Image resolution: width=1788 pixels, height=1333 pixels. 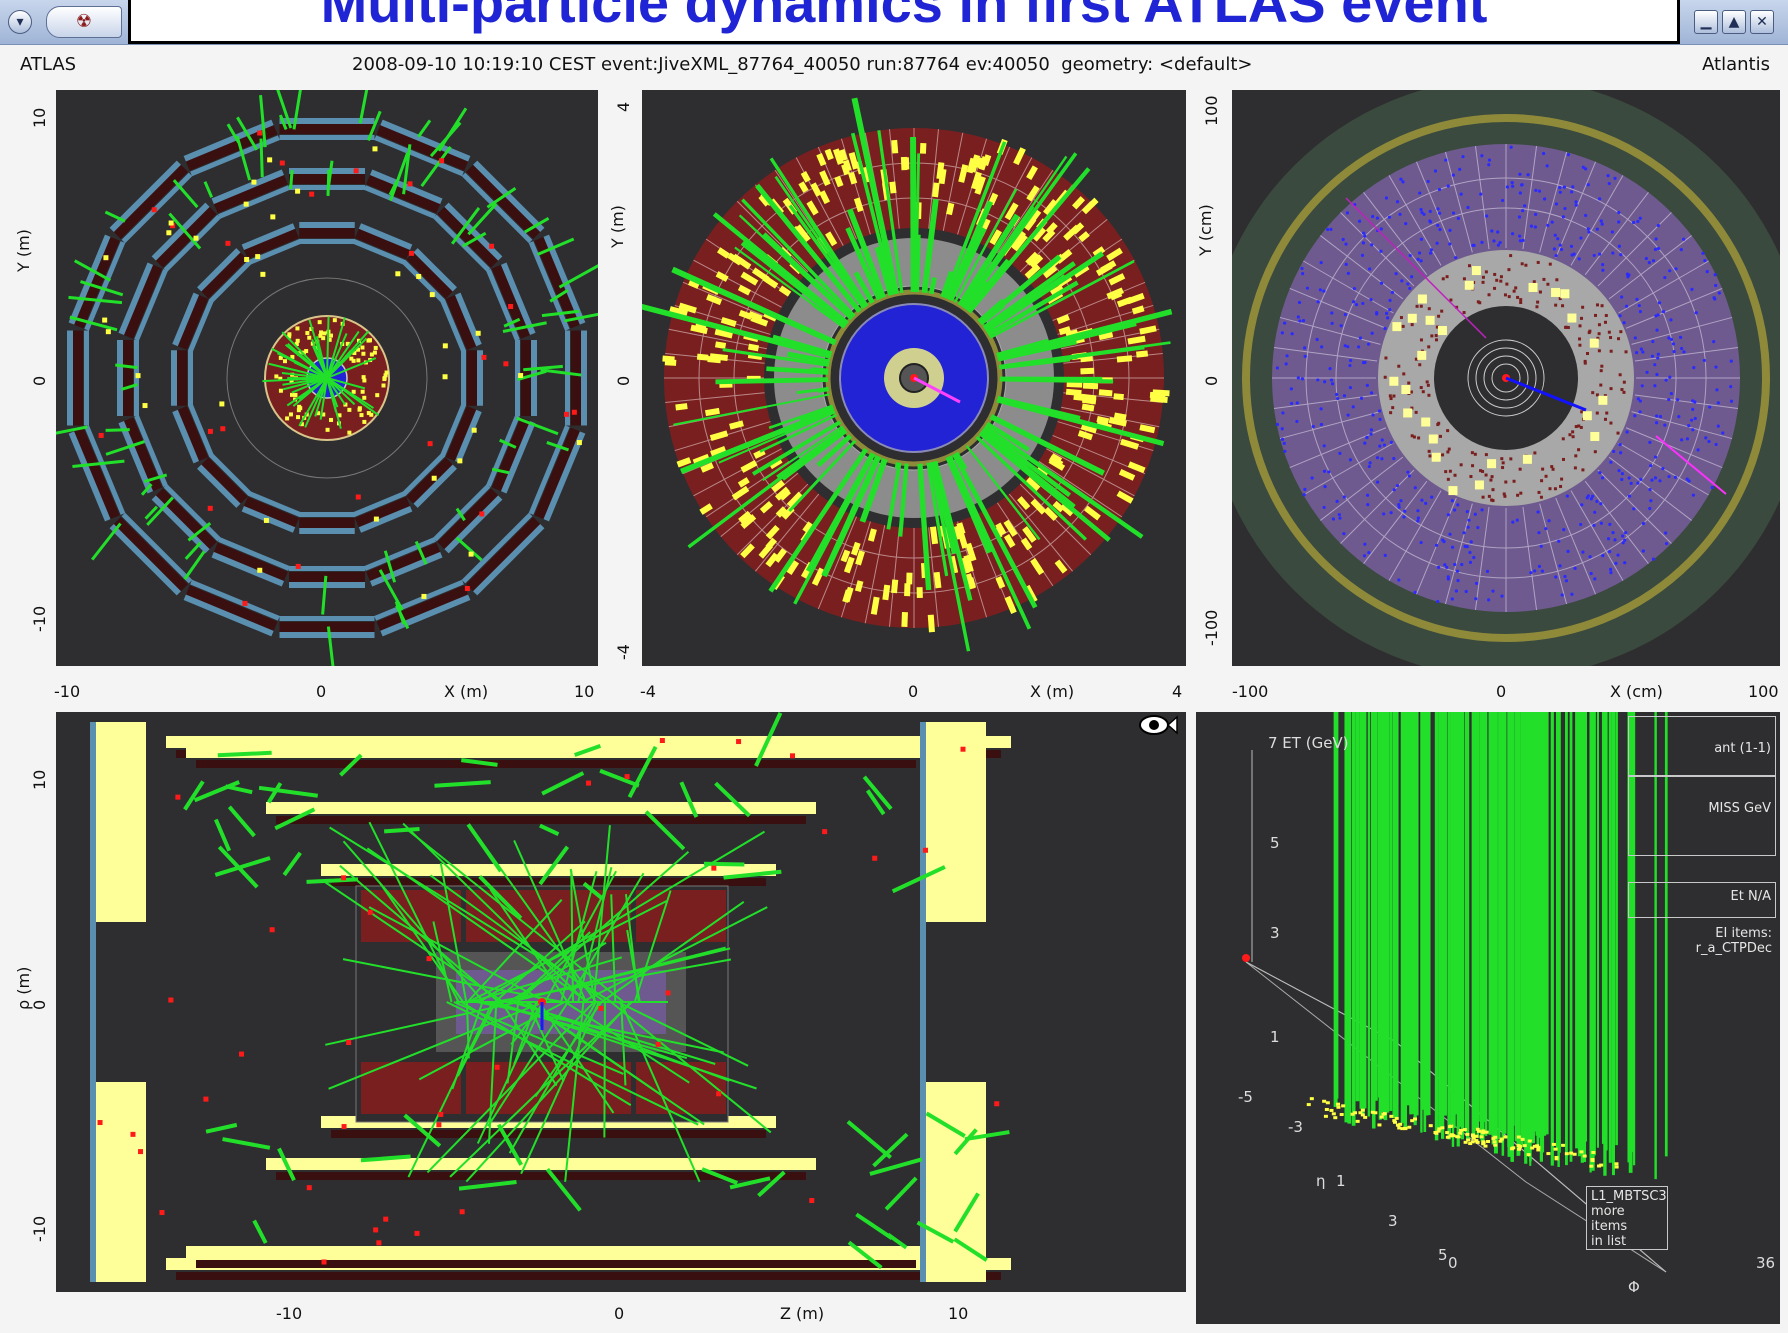 I want to click on xy-calorimeter-view-panel, so click(x=914, y=378).